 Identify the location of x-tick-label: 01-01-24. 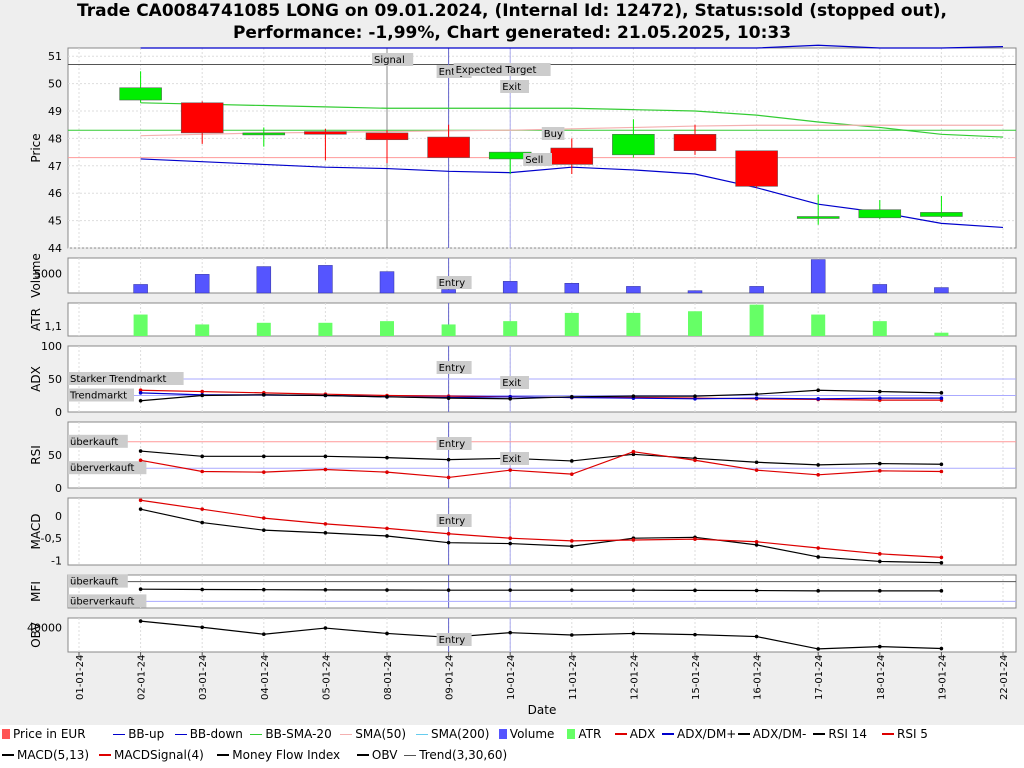
(80, 677).